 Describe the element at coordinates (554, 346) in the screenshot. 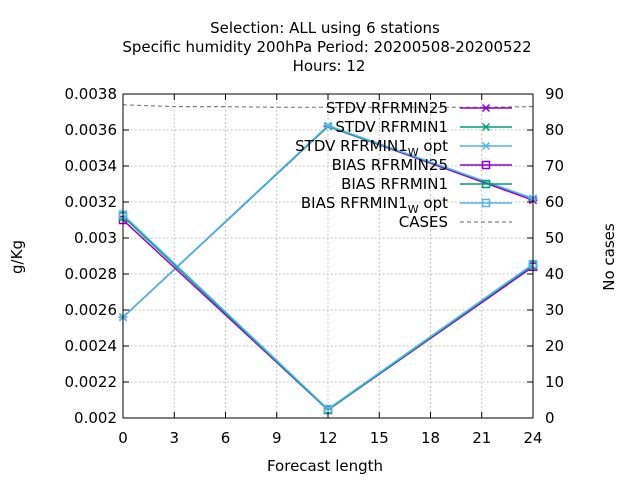

I see `y2-tick-label: 20` at that location.